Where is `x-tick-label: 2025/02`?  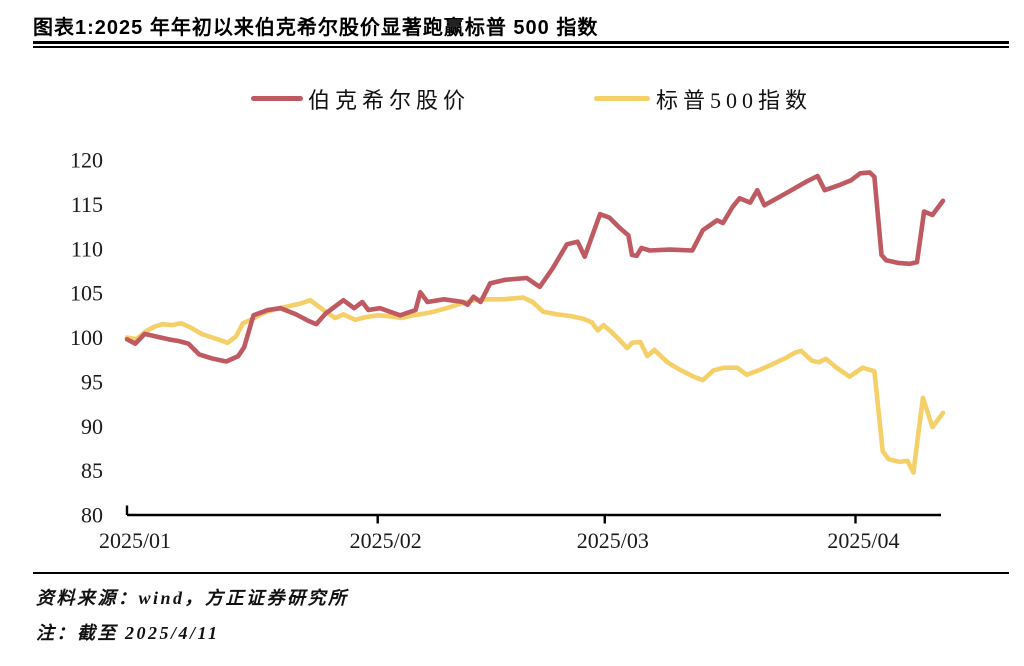
x-tick-label: 2025/02 is located at coordinates (386, 540).